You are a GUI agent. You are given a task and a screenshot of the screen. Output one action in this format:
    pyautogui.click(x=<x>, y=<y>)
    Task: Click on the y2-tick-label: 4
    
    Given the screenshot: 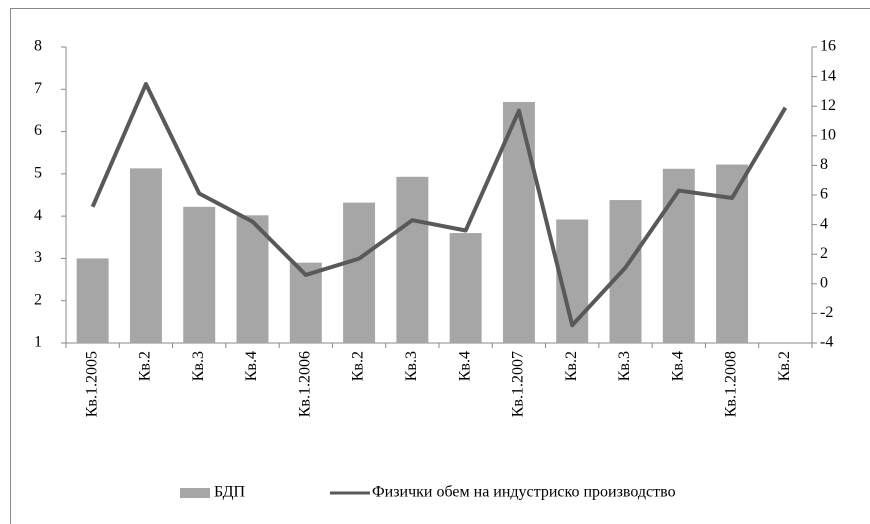 What is the action you would take?
    pyautogui.click(x=824, y=223)
    